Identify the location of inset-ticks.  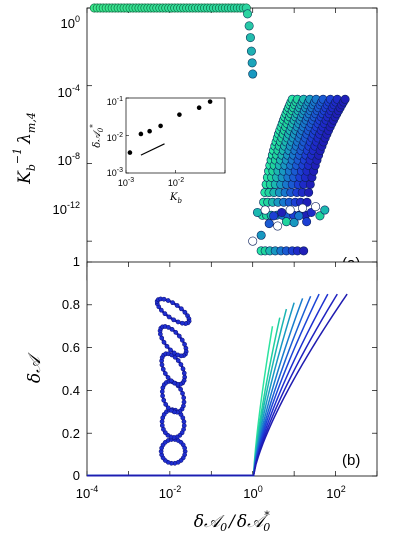
(175, 135).